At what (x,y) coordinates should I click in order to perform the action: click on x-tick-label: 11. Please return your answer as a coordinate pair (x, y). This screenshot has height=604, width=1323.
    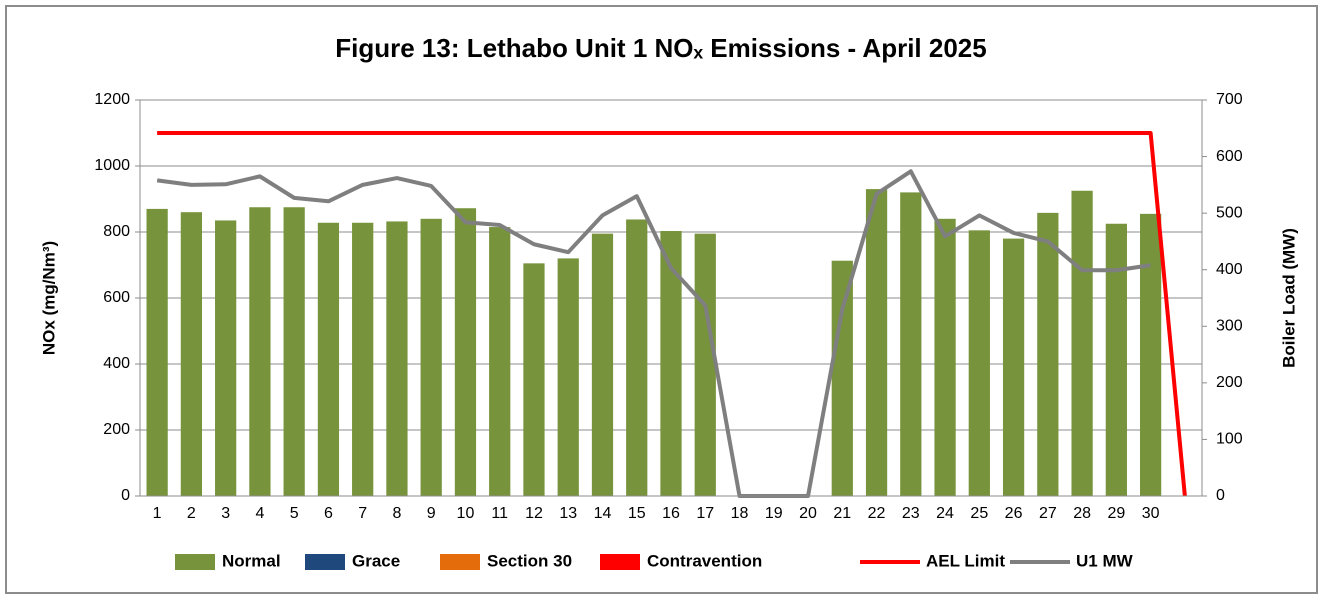
    Looking at the image, I should click on (499, 513).